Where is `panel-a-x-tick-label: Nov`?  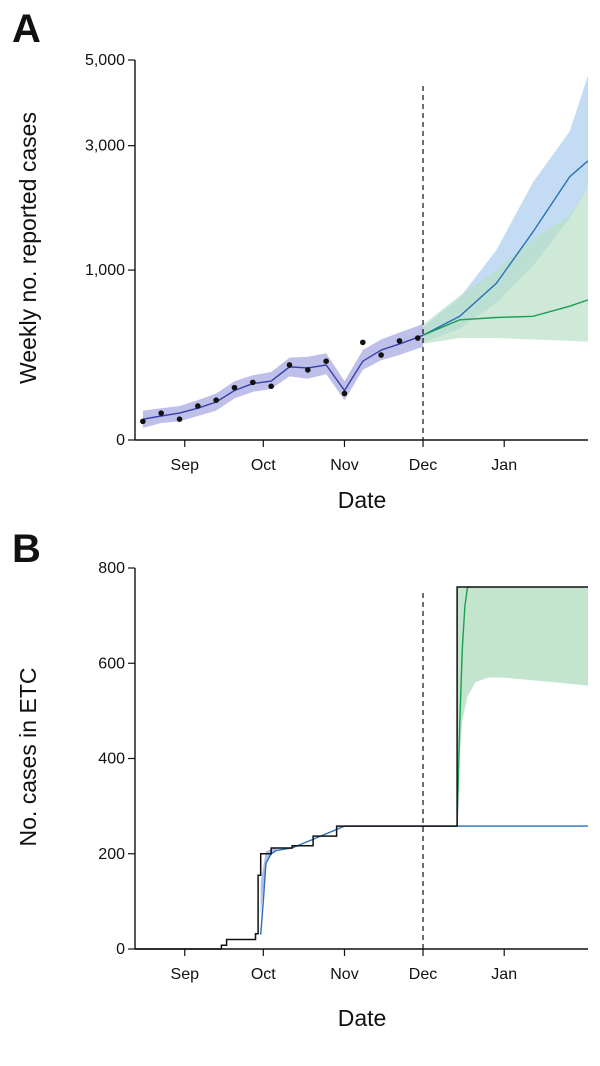 panel-a-x-tick-label: Nov is located at coordinates (344, 465).